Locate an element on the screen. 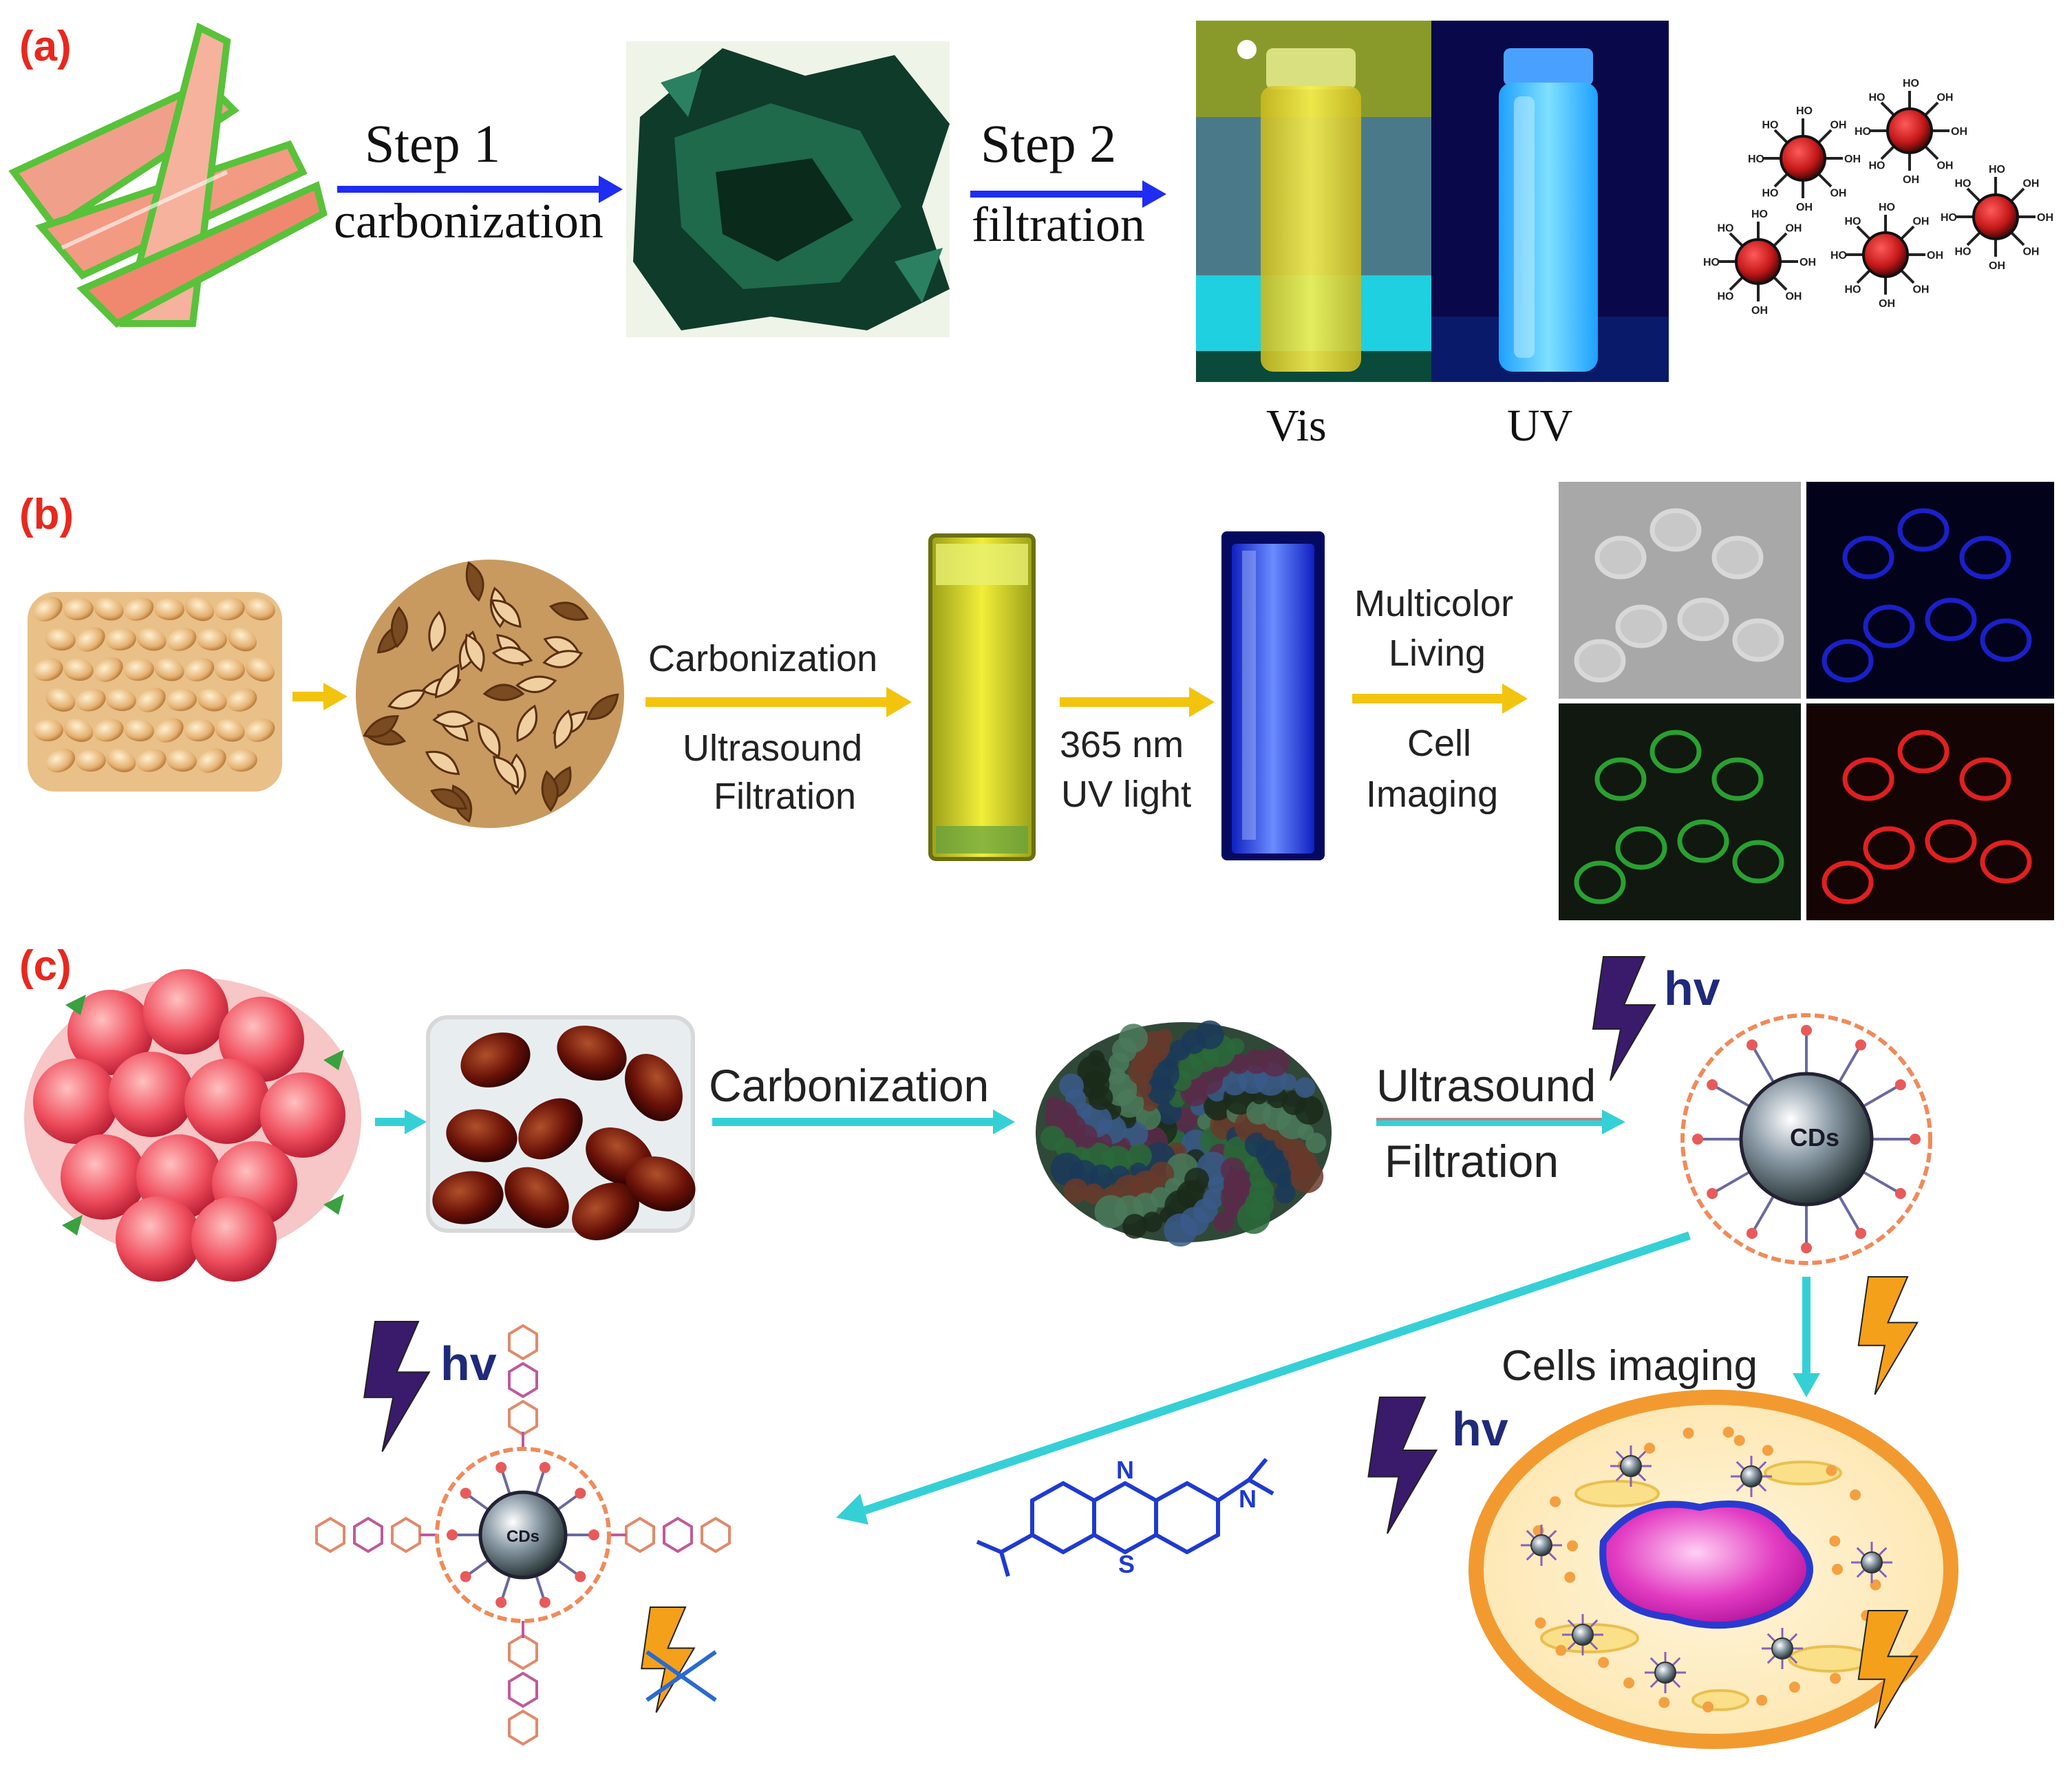 This screenshot has width=2072, height=1771. b-imaging-label: Imaging is located at coordinates (1432, 794).